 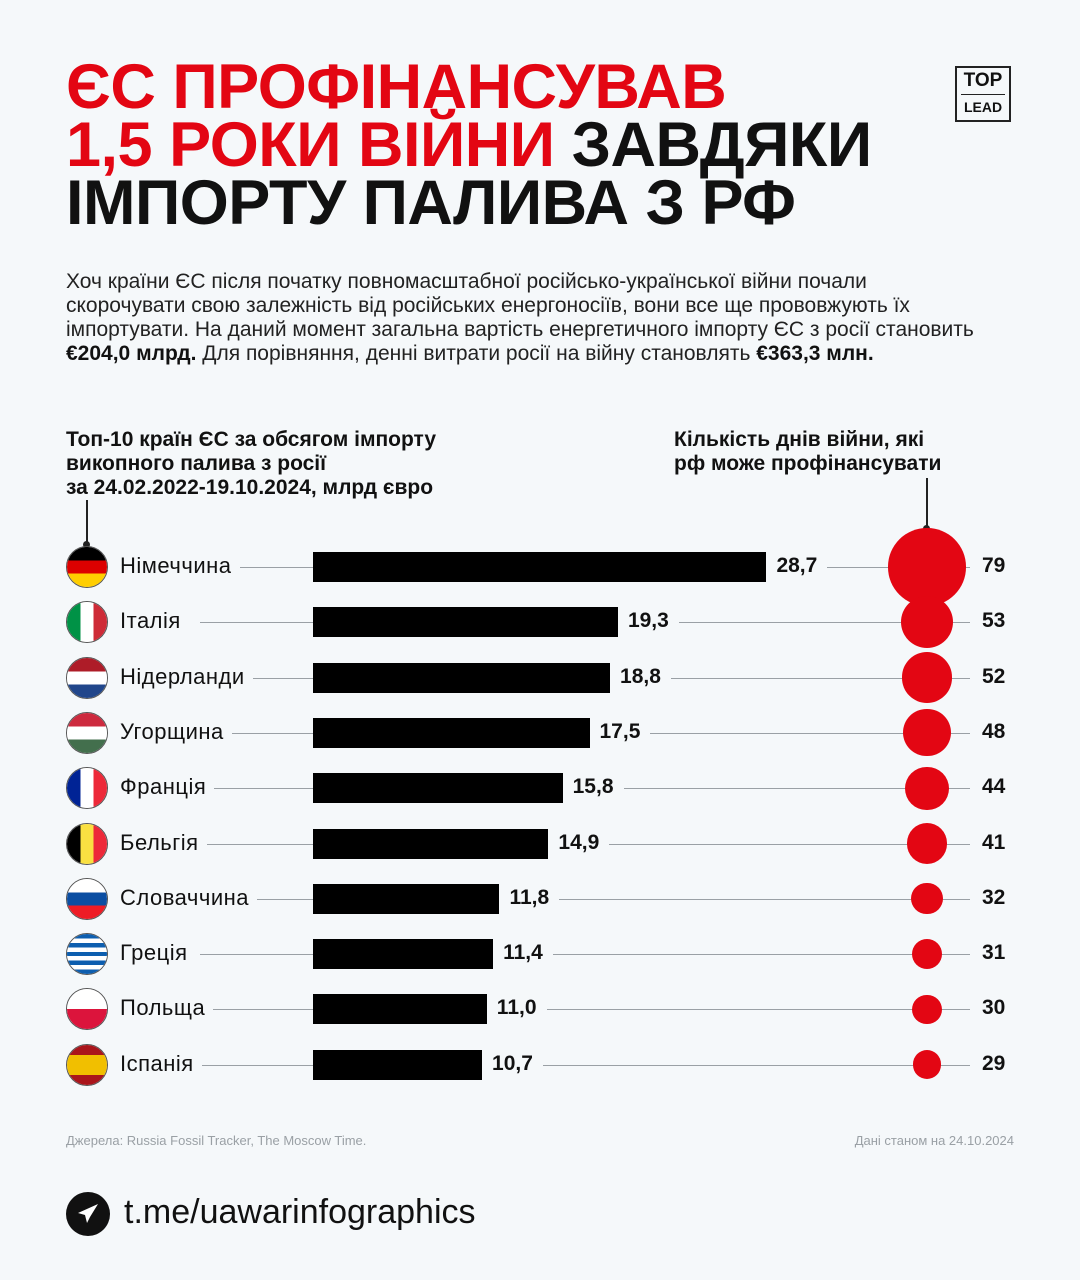 I want to click on title-line-1: ЄС ПРОФІНАНСУВАВ, so click(x=396, y=87).